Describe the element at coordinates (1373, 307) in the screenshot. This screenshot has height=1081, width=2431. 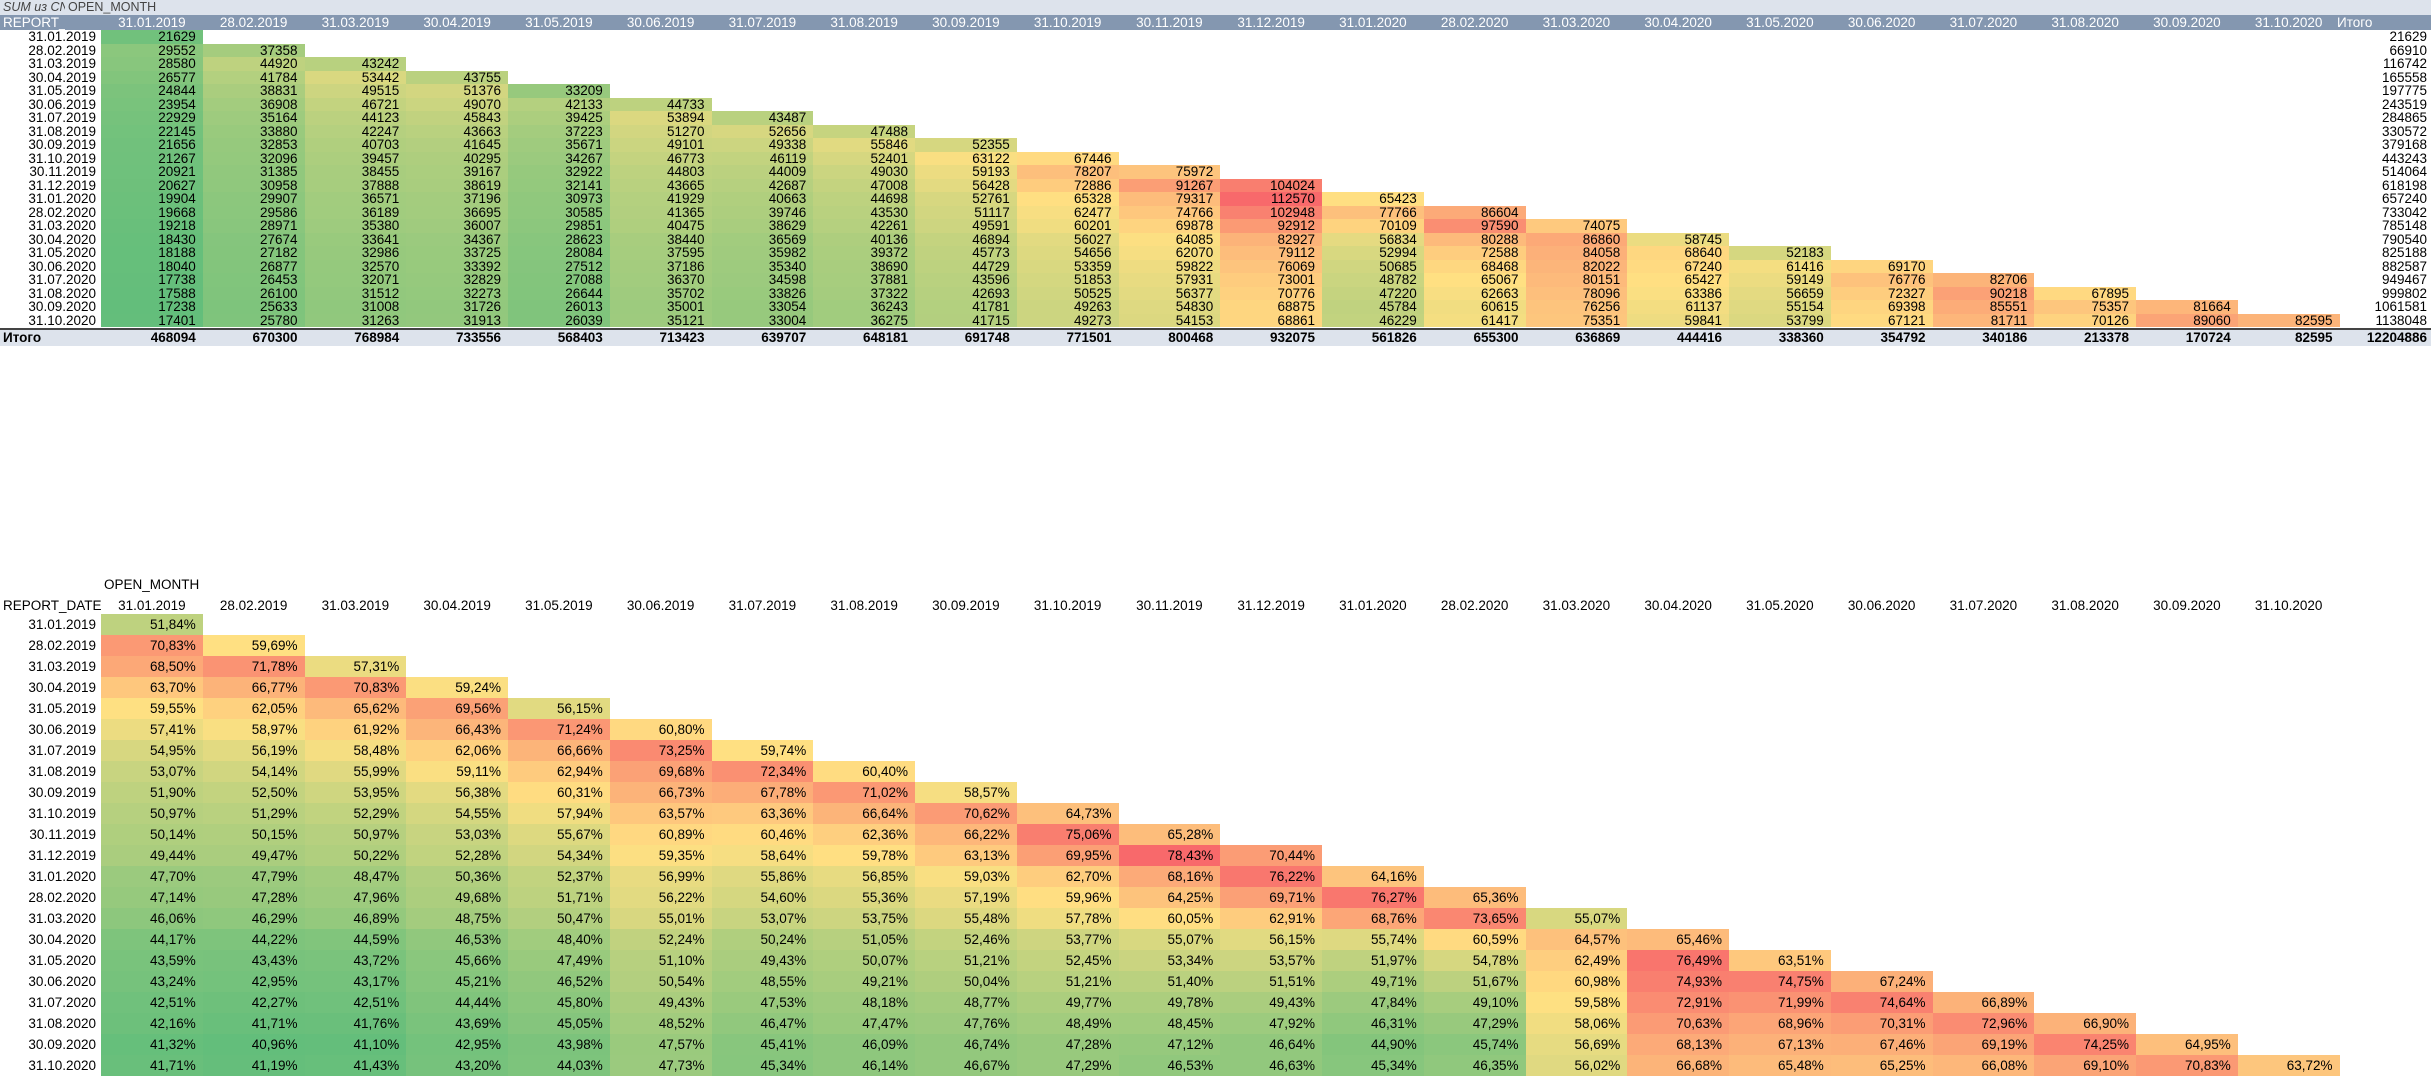
I see `pivot1-cell: 45784` at that location.